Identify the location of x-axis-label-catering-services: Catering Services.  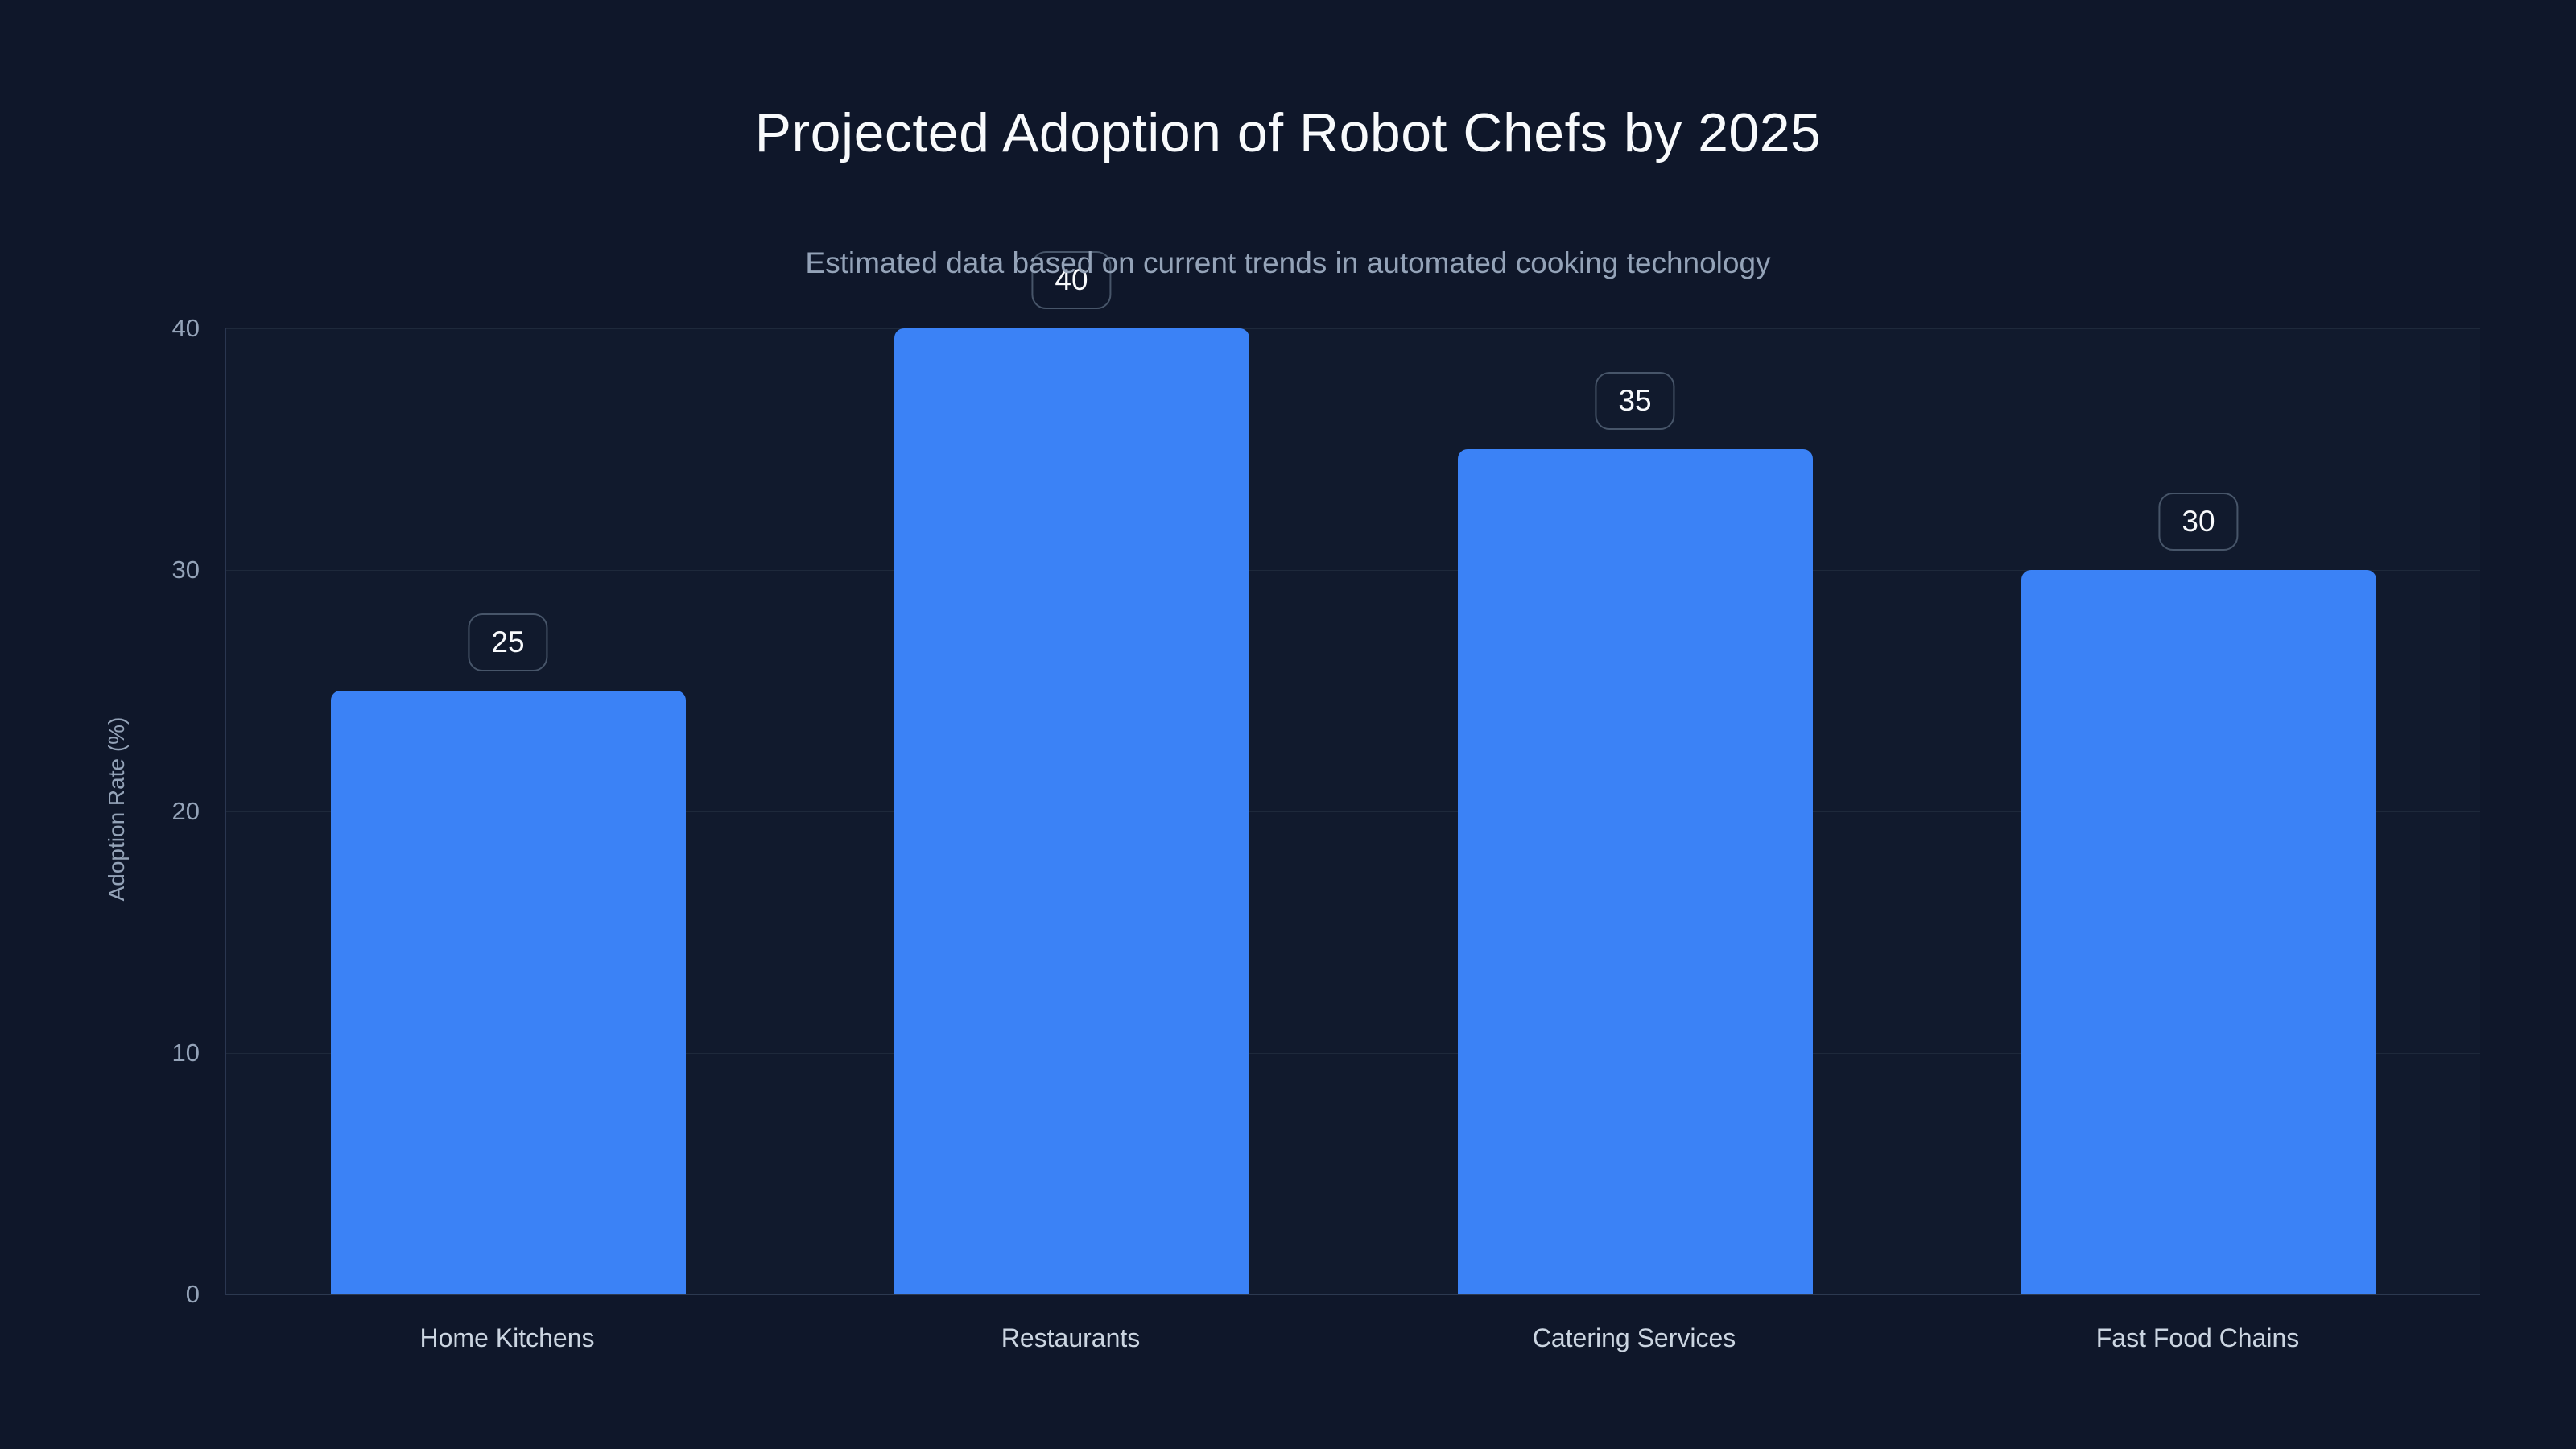
(1634, 1337).